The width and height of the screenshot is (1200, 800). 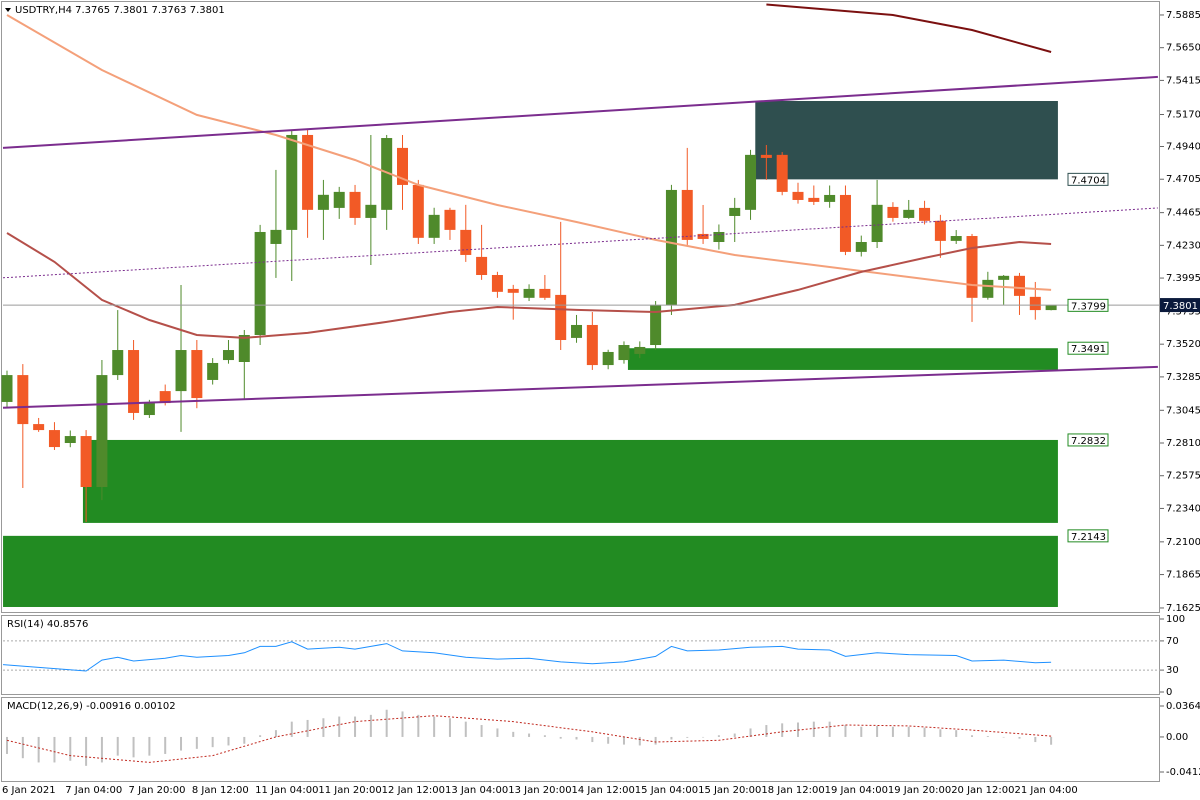 What do you see at coordinates (349, 790) in the screenshot?
I see `x-tick-label: 11 Jan 20:00` at bounding box center [349, 790].